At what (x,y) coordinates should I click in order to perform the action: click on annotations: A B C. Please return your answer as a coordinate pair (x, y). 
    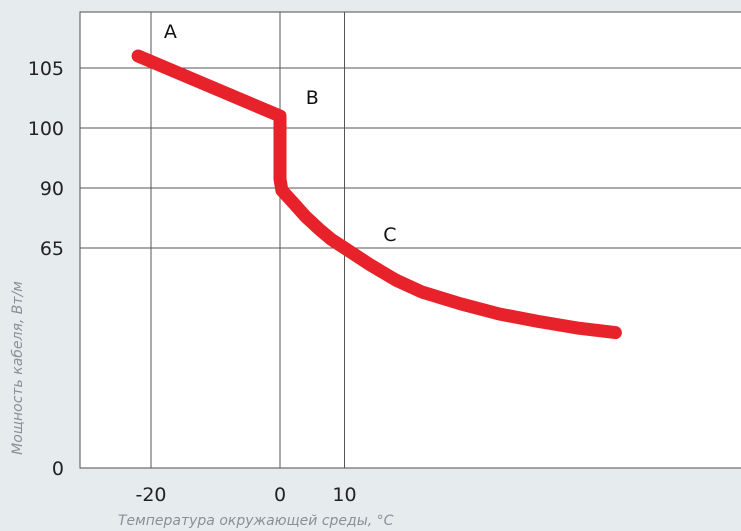
    Looking at the image, I should click on (280, 133).